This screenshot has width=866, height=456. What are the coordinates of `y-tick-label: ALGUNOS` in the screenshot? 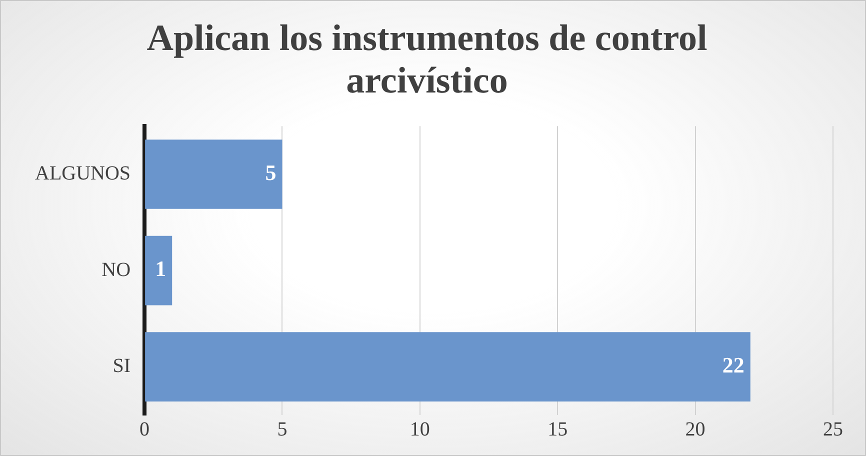 It's located at (82, 173).